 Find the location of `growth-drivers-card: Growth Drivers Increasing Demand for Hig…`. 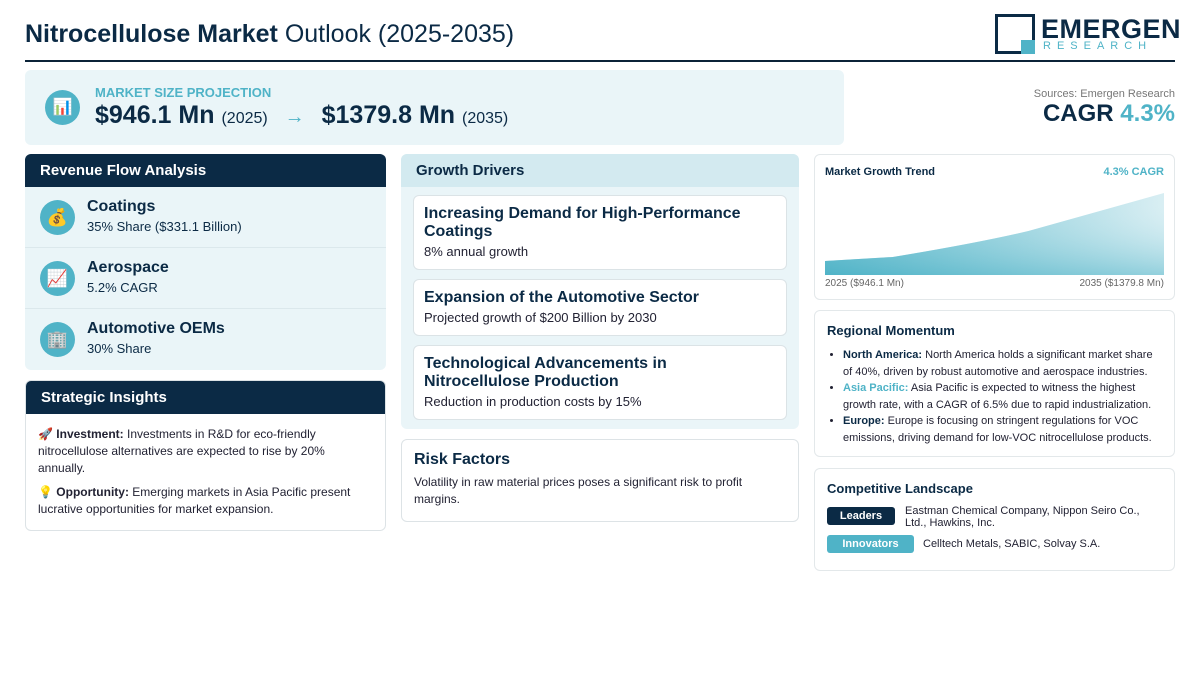

growth-drivers-card: Growth Drivers Increasing Demand for Hig… is located at coordinates (600, 291).